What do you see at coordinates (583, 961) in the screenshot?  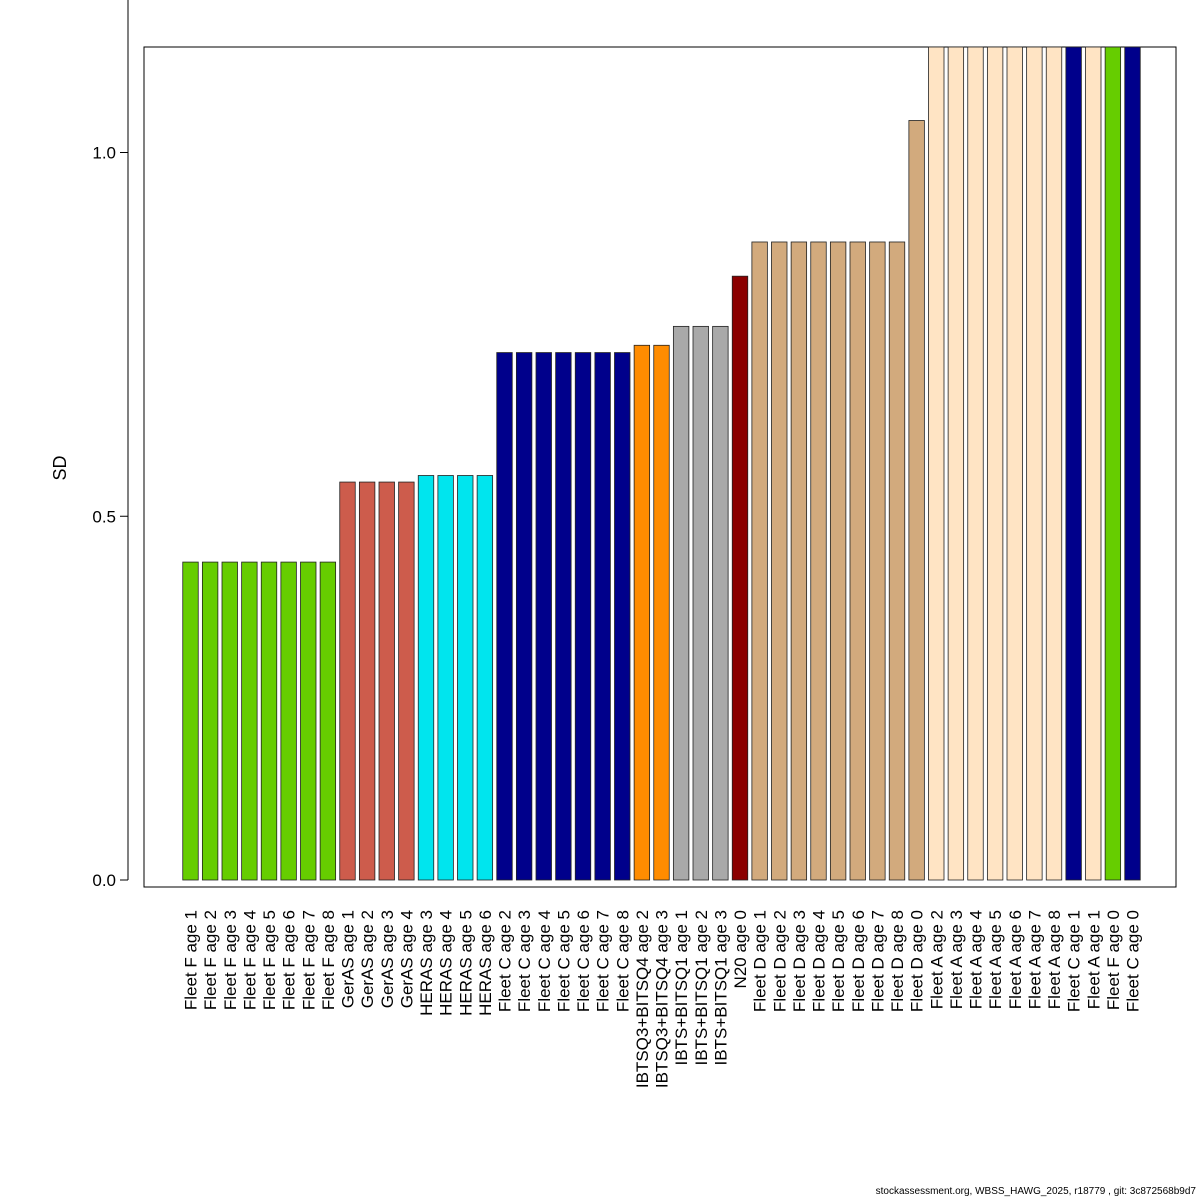 I see `x-tick-label: Fleet C age 6` at bounding box center [583, 961].